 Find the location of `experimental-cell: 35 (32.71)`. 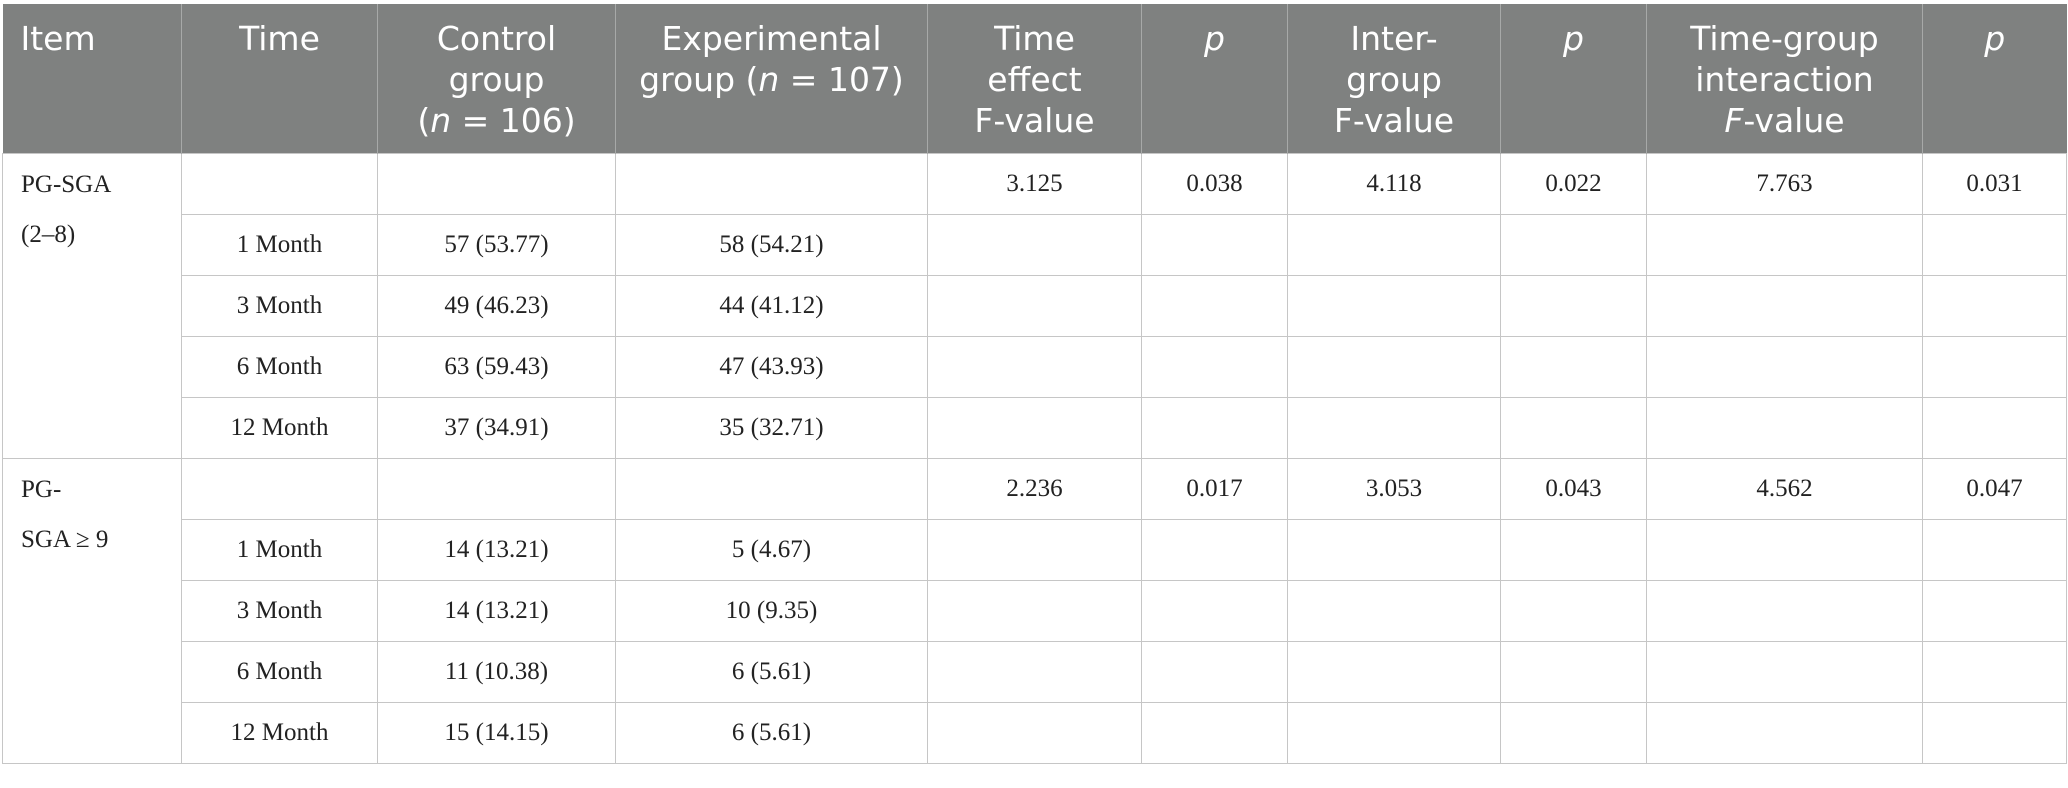

experimental-cell: 35 (32.71) is located at coordinates (771, 428).